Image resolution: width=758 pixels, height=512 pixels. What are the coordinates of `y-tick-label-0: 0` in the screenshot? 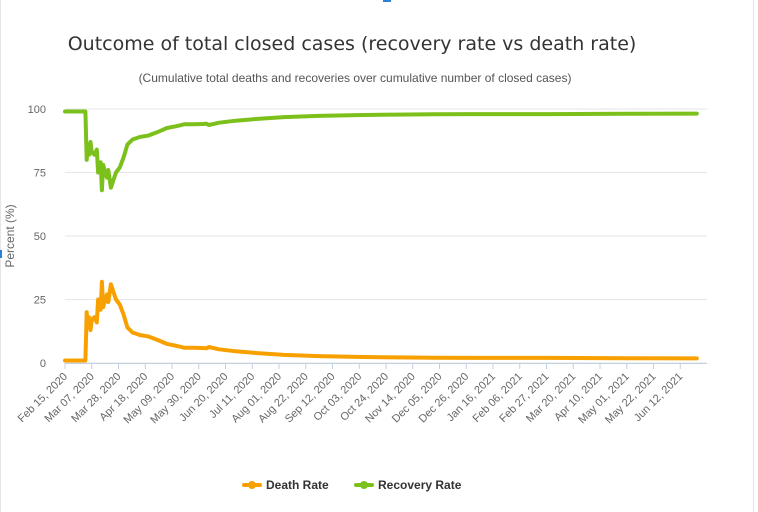 It's located at (43, 364).